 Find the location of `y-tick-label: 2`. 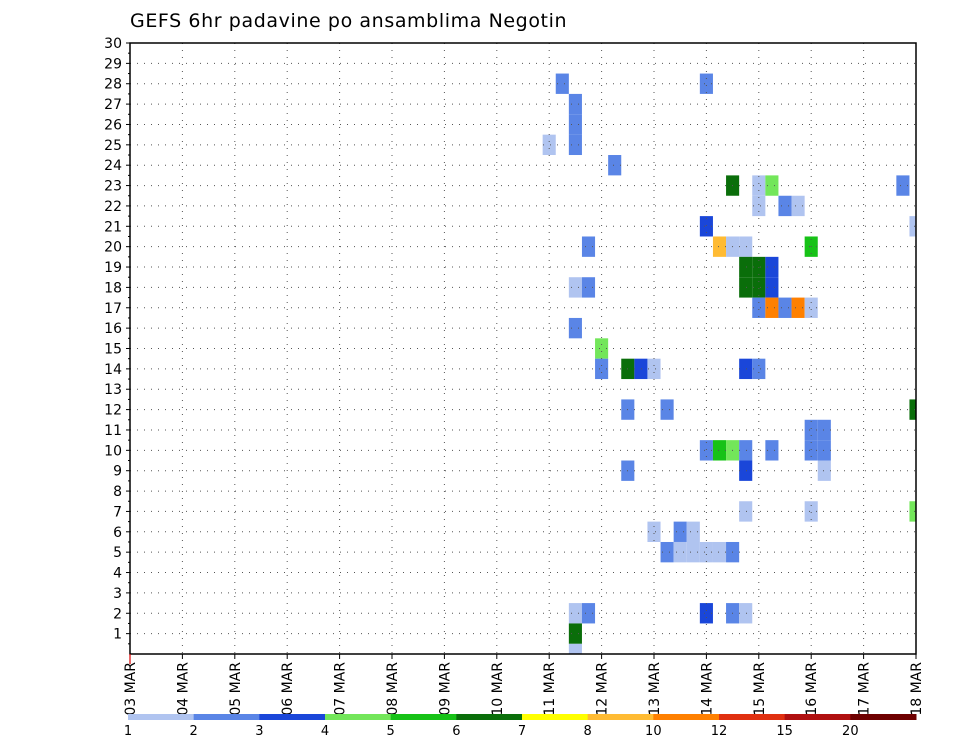

y-tick-label: 2 is located at coordinates (117, 614).